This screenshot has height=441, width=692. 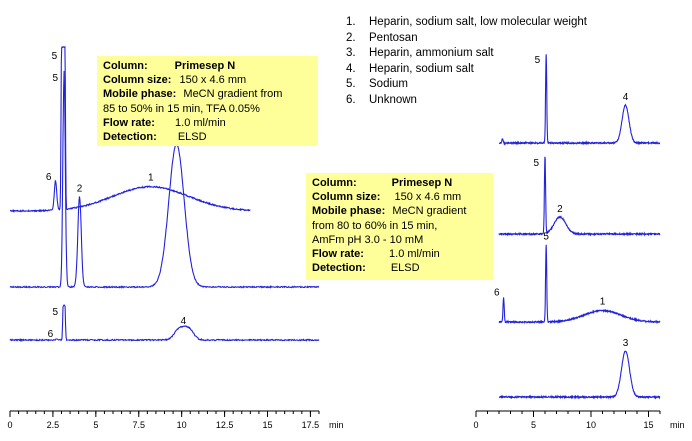 I want to click on x-tick-label: 7.5, so click(x=138, y=425).